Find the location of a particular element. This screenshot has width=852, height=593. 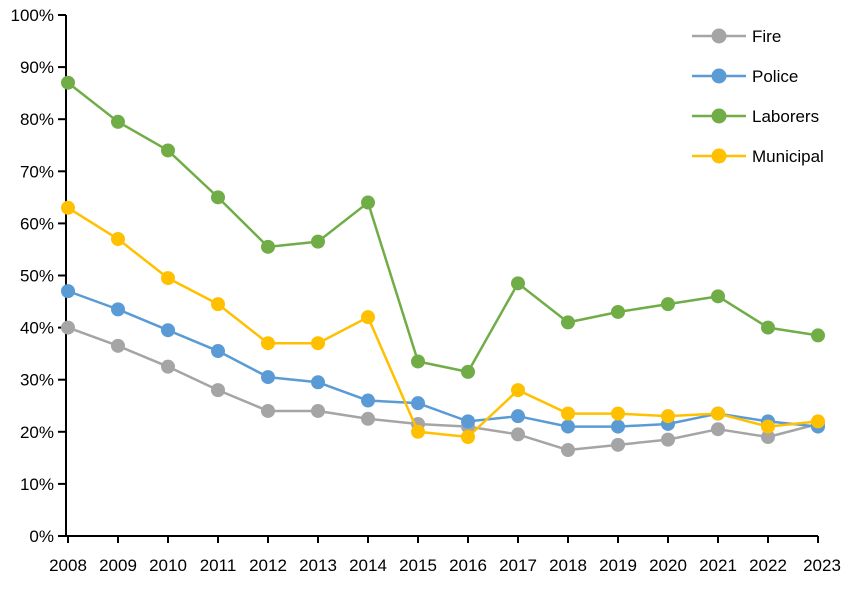

data-point-laborers-2012 is located at coordinates (268, 246).